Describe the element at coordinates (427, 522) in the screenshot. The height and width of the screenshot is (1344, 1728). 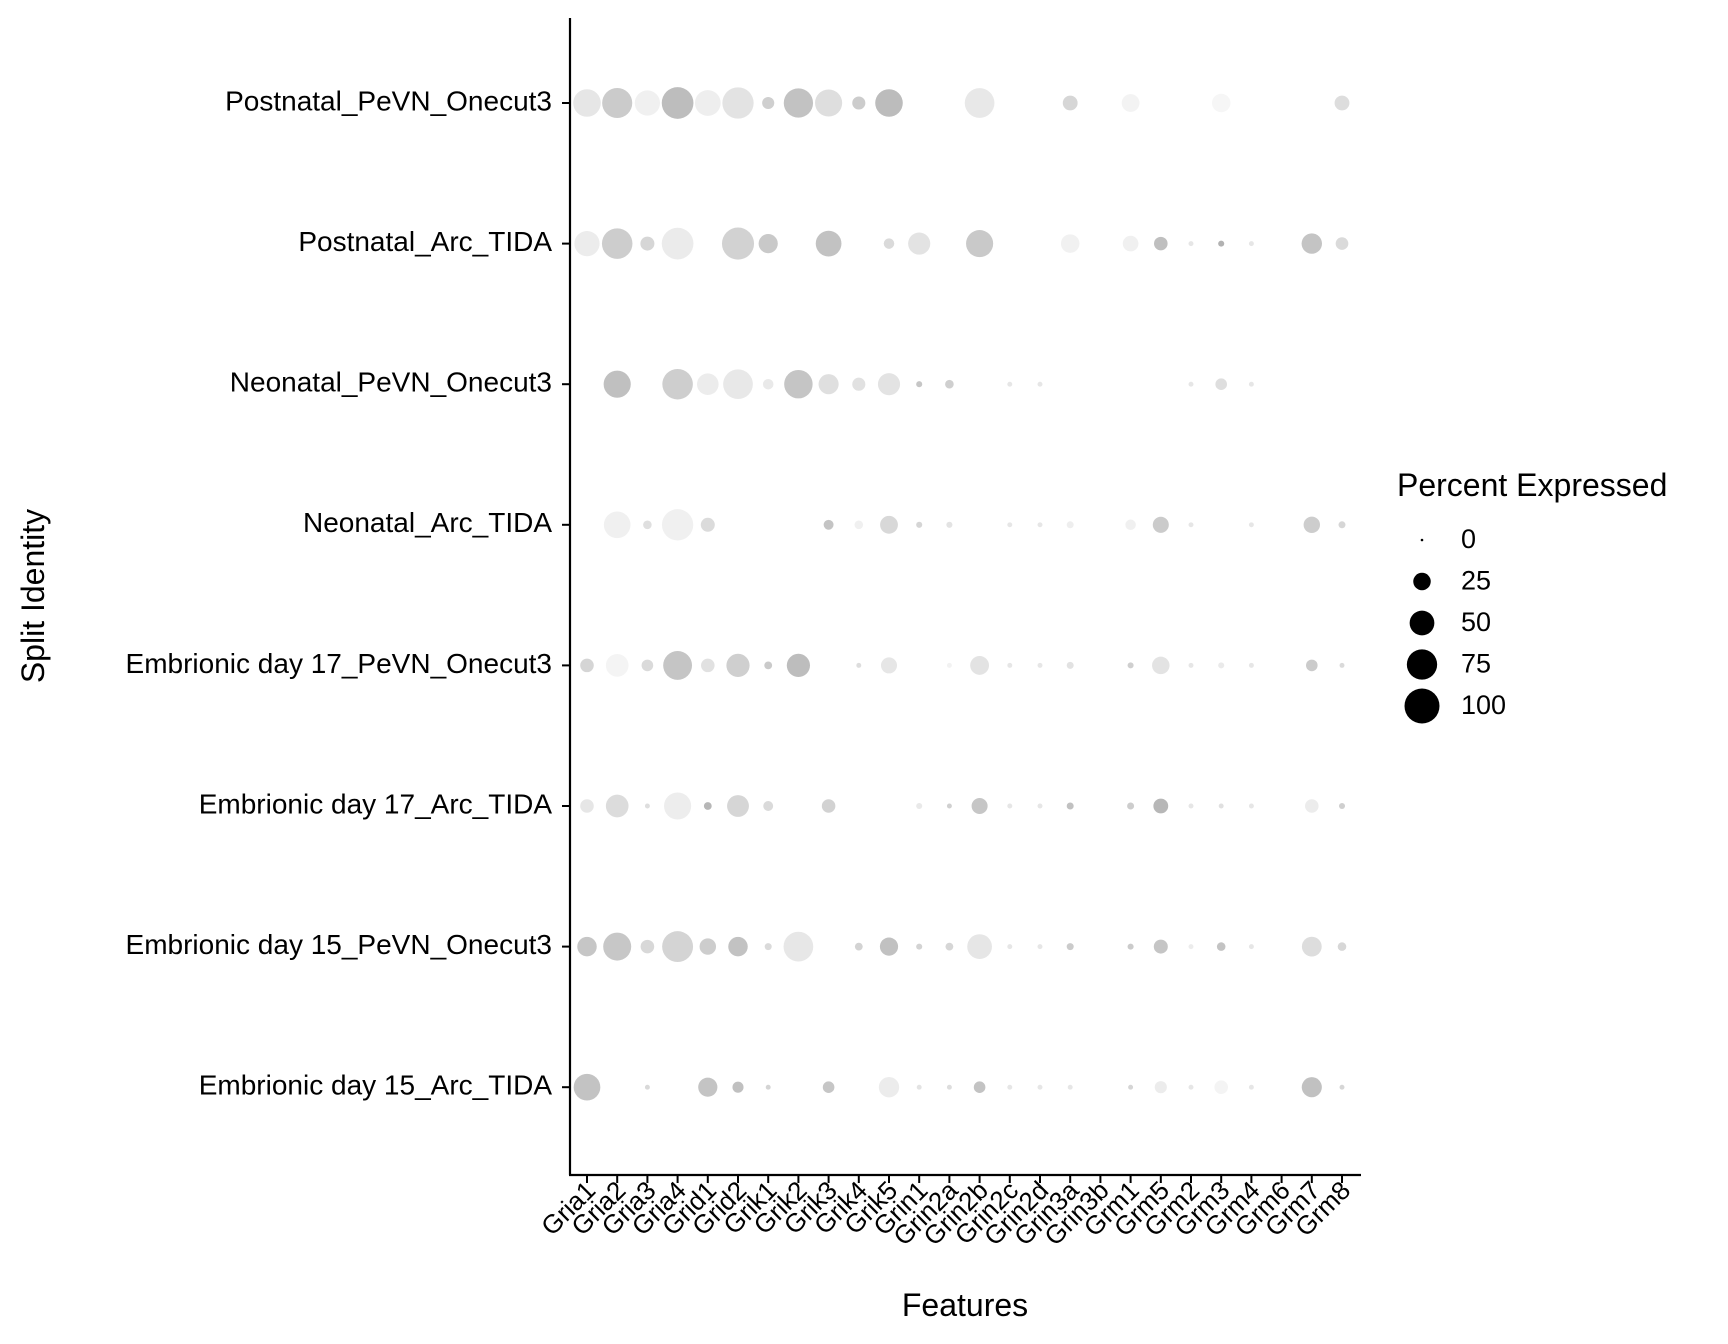
I see `y-tick-label: Neonatal_Arc_TIDA` at that location.